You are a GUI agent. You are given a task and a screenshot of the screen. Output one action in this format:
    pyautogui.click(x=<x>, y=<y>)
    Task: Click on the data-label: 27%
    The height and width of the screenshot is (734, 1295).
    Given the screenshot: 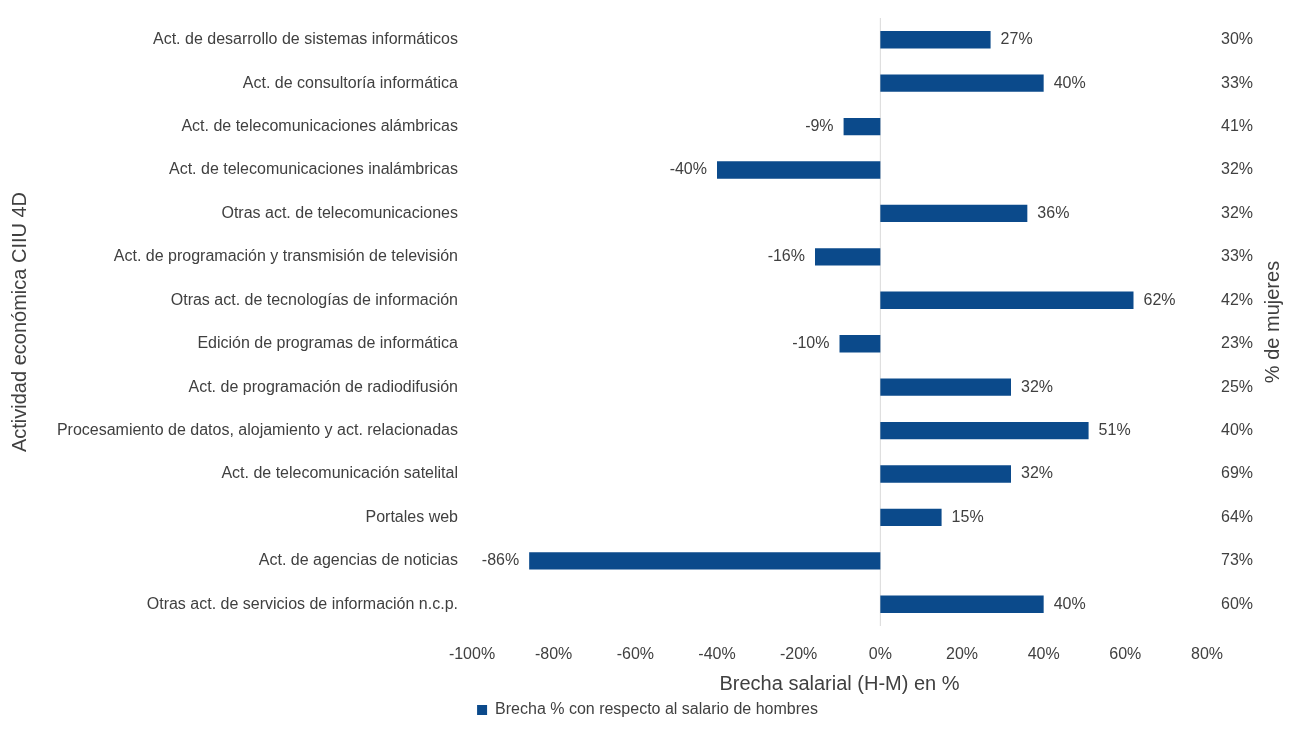 What is the action you would take?
    pyautogui.click(x=1016, y=39)
    